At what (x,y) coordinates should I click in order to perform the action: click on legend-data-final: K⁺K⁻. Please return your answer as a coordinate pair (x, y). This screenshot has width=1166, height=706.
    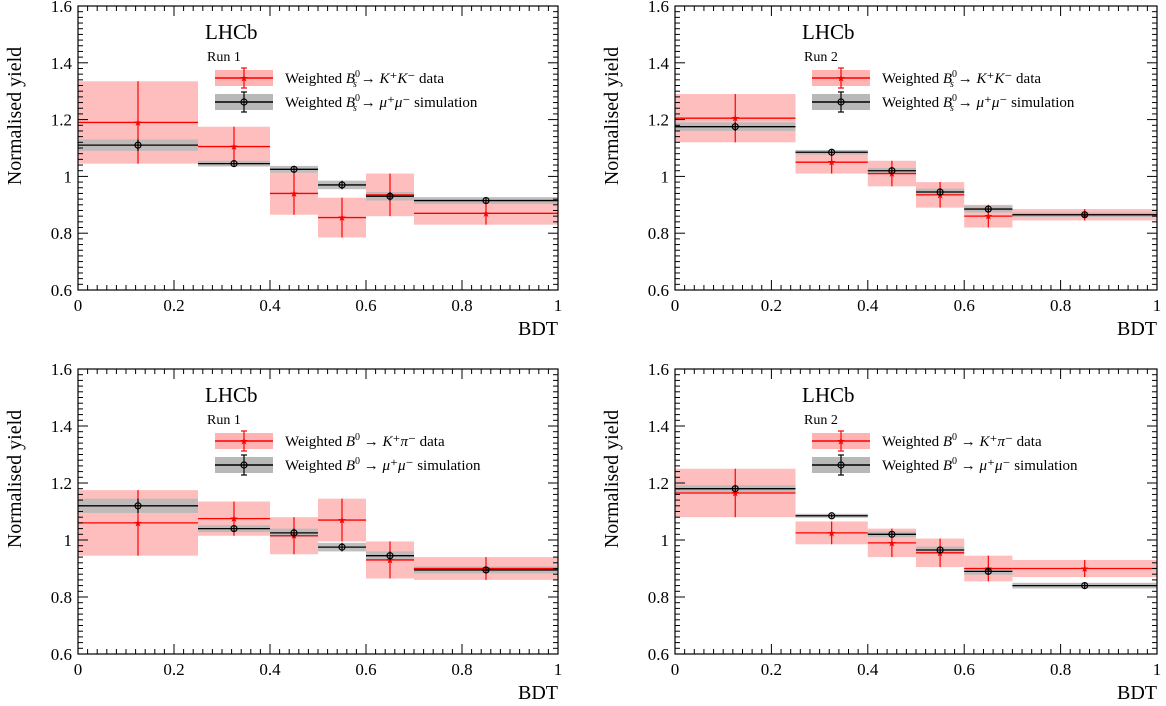
    Looking at the image, I should click on (993, 79).